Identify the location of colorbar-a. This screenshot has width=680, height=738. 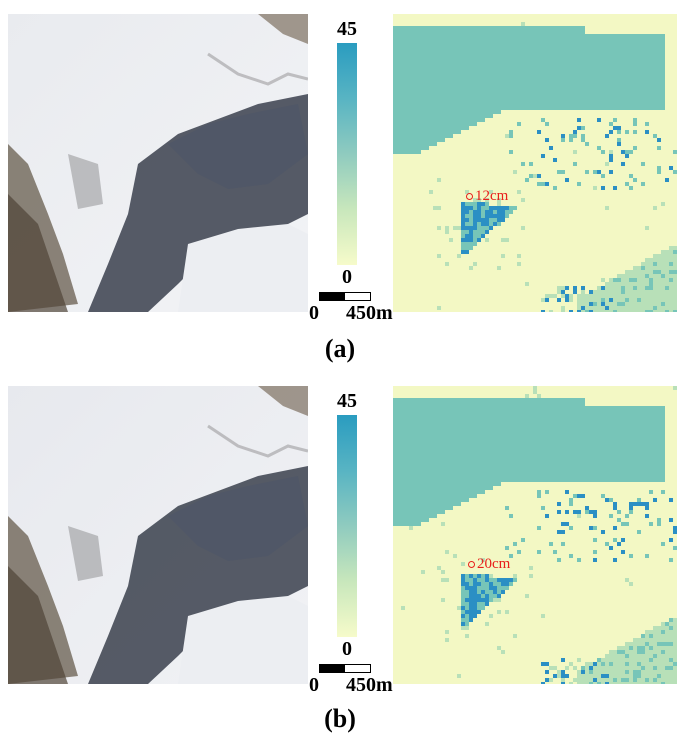
(347, 154).